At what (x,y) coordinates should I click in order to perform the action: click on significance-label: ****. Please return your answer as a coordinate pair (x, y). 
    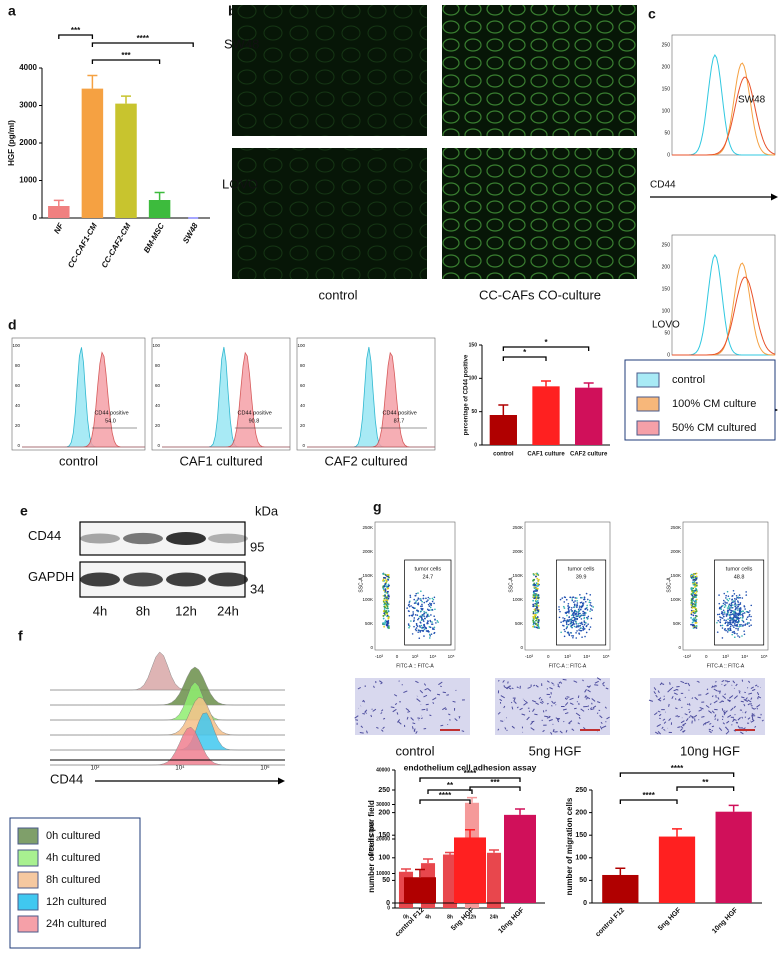
    Looking at the image, I should click on (470, 773).